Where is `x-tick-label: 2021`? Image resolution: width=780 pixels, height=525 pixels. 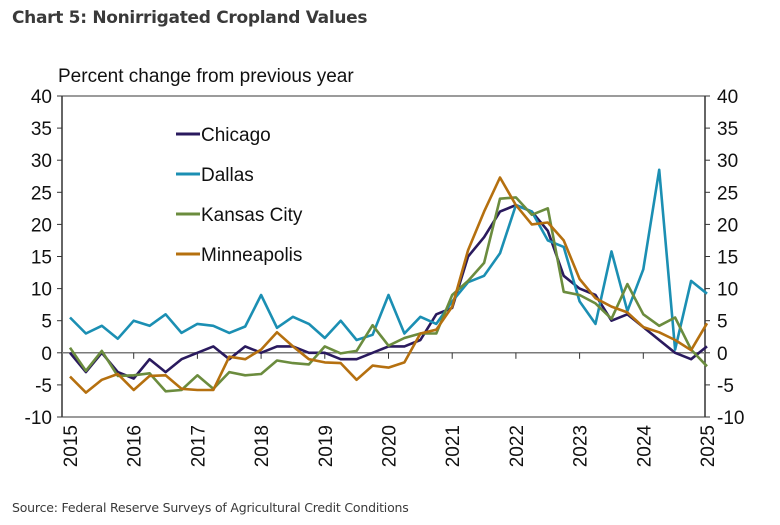
x-tick-label: 2021 is located at coordinates (453, 446).